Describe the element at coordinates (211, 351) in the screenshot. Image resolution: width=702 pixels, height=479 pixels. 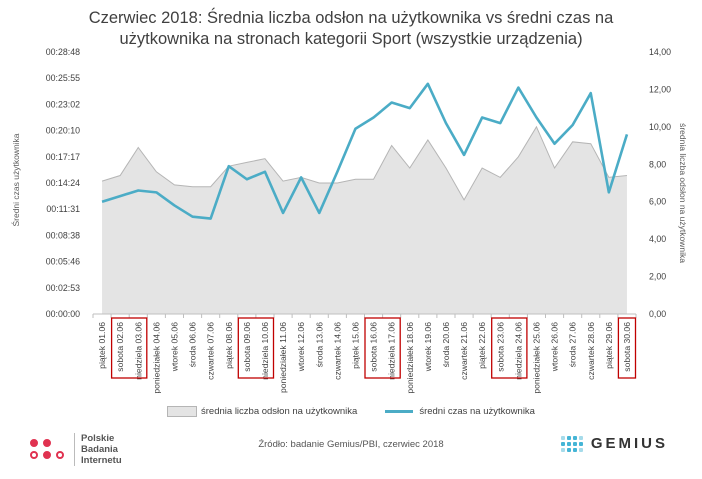
I see `x-tick-label: czwartek 07.06` at that location.